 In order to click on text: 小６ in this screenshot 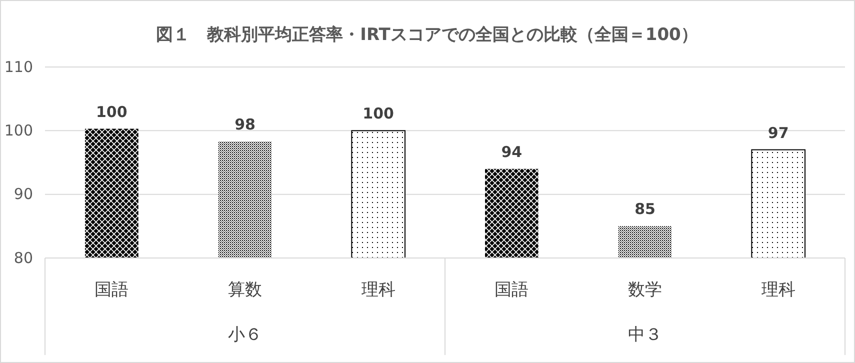, I will do `click(245, 335)`.